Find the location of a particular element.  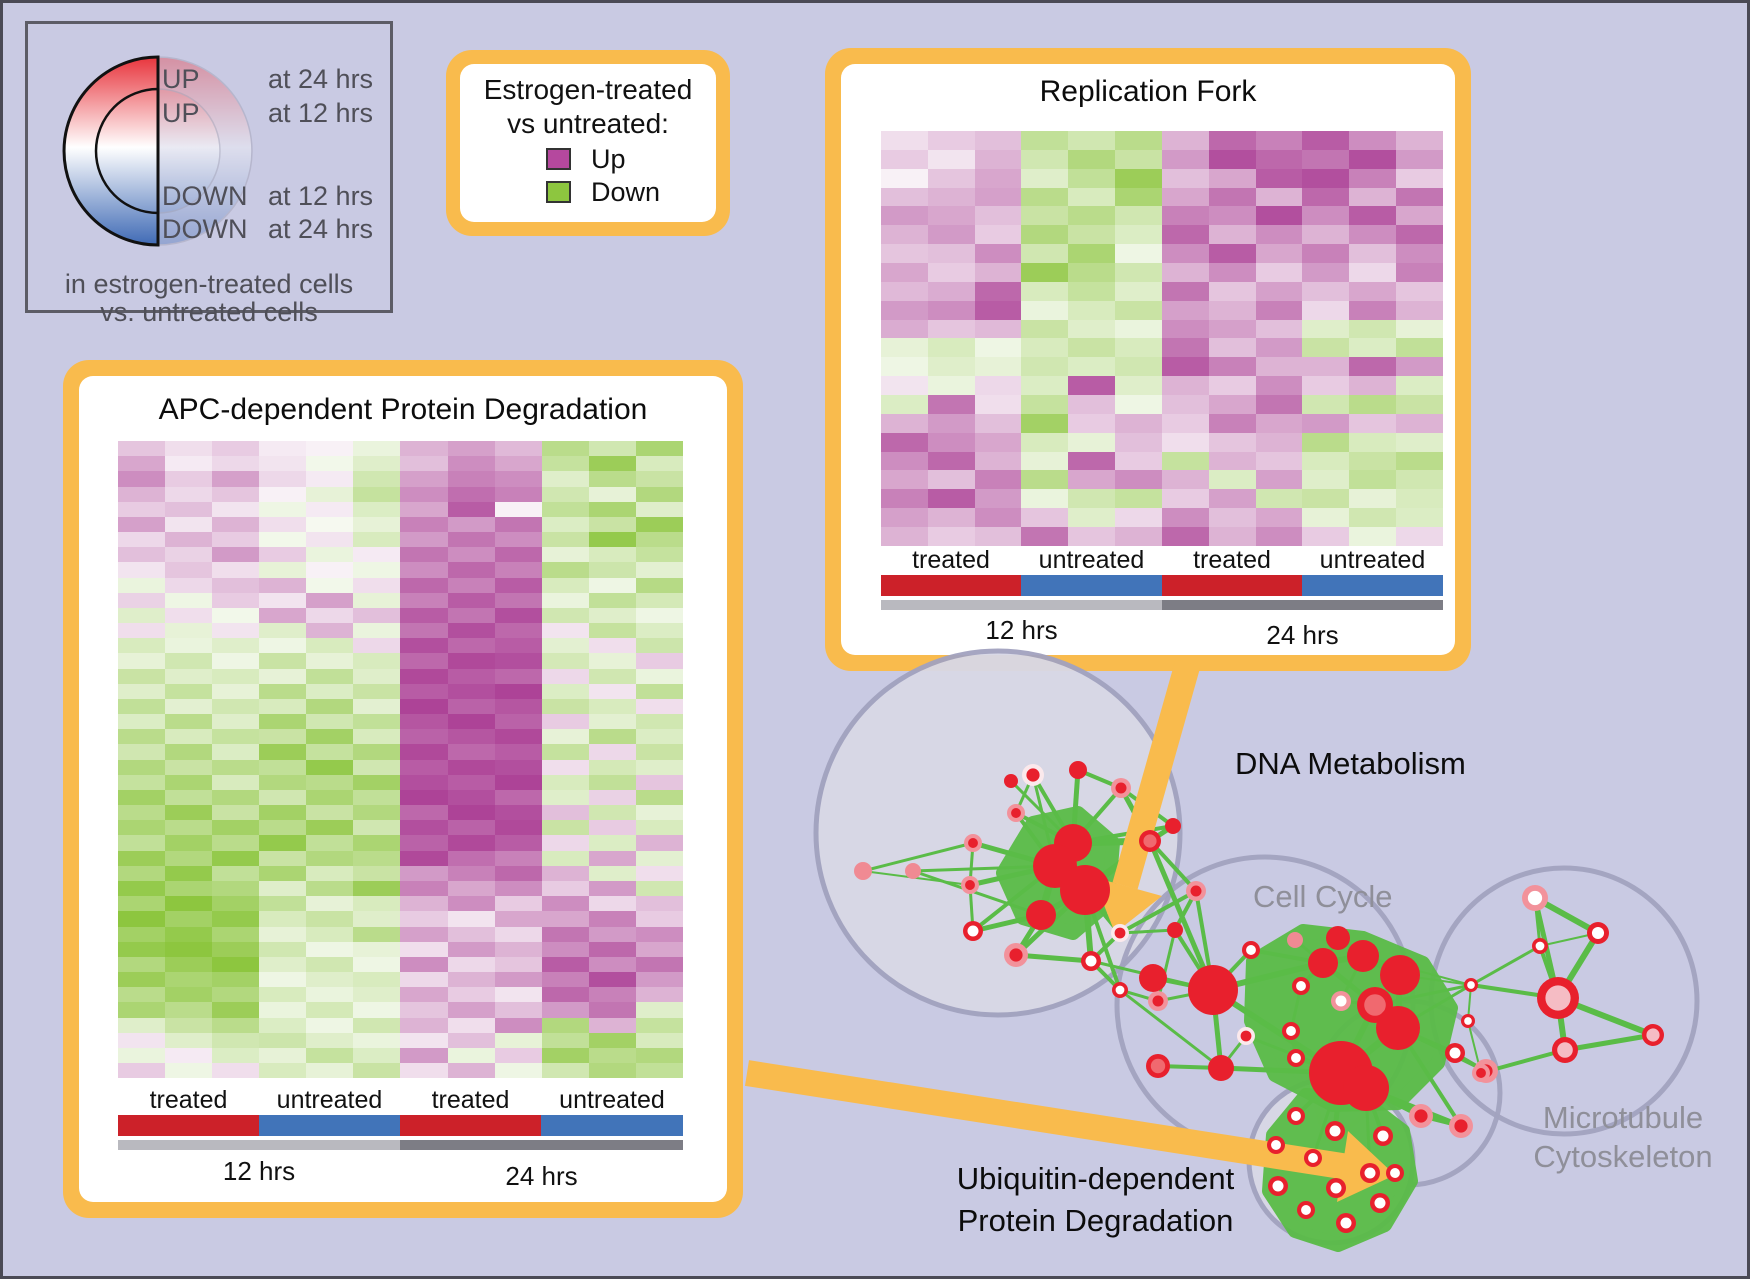

apc-24hrs-label: 24 hrs is located at coordinates (541, 1176).